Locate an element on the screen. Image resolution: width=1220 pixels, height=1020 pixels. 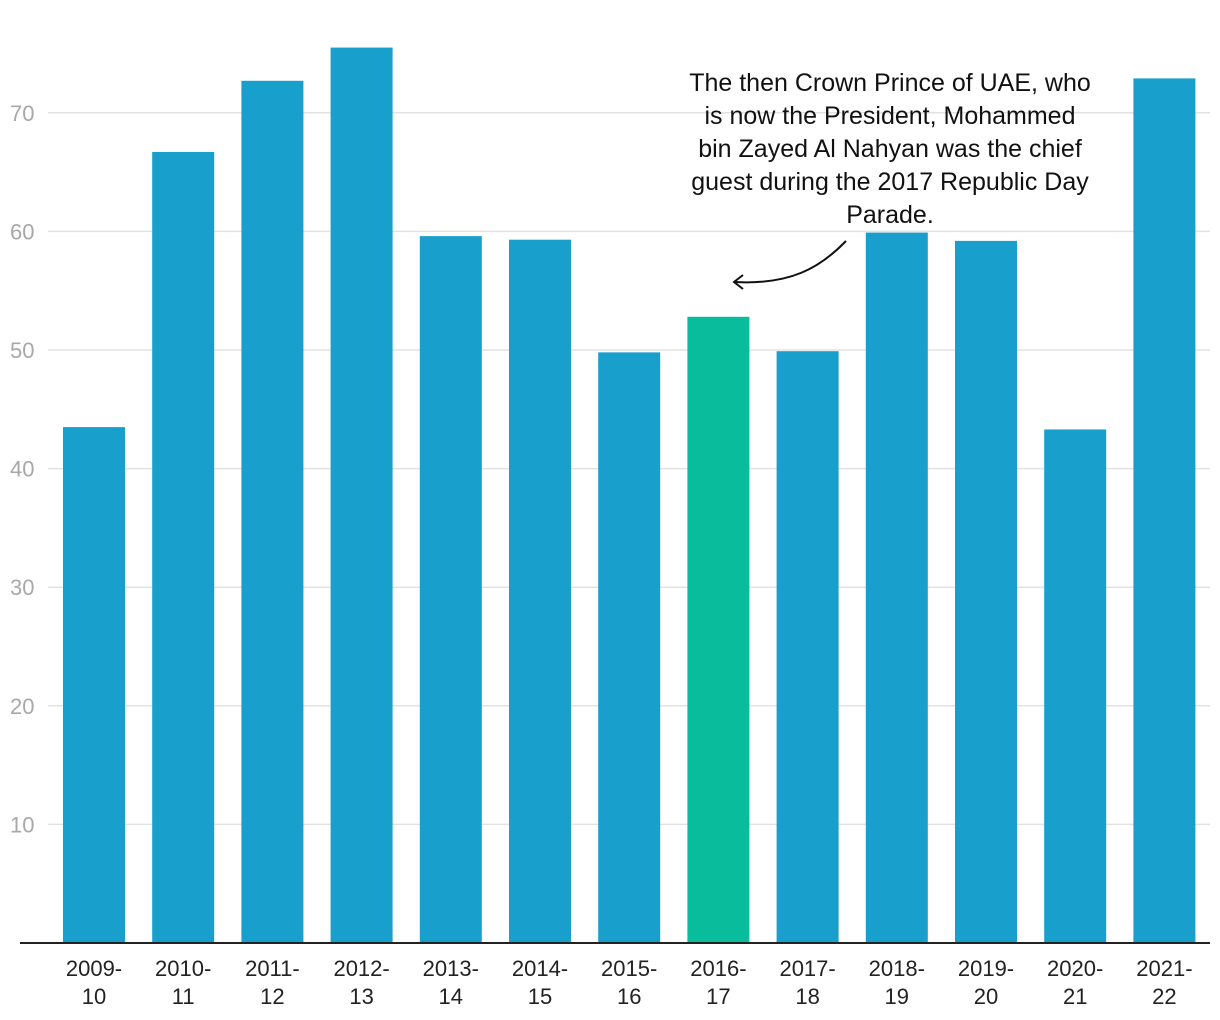
annotation-line-2: is now the President, Mohammed is located at coordinates (889, 116).